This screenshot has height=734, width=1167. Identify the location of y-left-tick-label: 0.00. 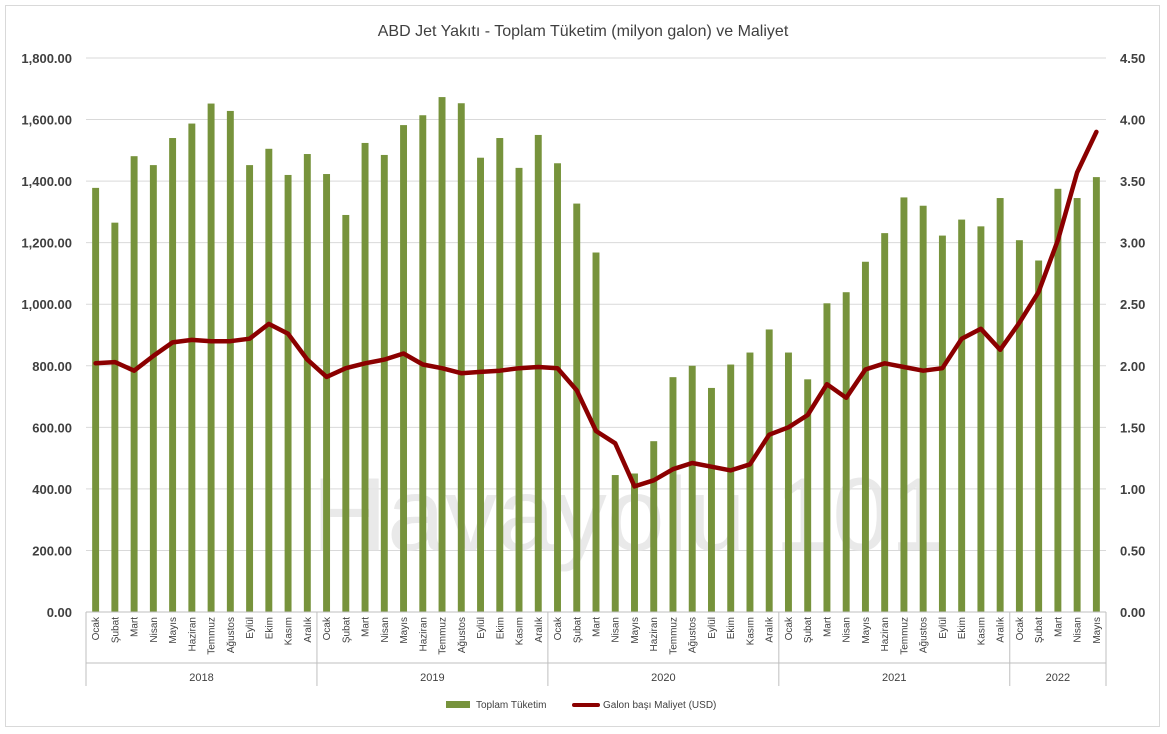
(59, 612).